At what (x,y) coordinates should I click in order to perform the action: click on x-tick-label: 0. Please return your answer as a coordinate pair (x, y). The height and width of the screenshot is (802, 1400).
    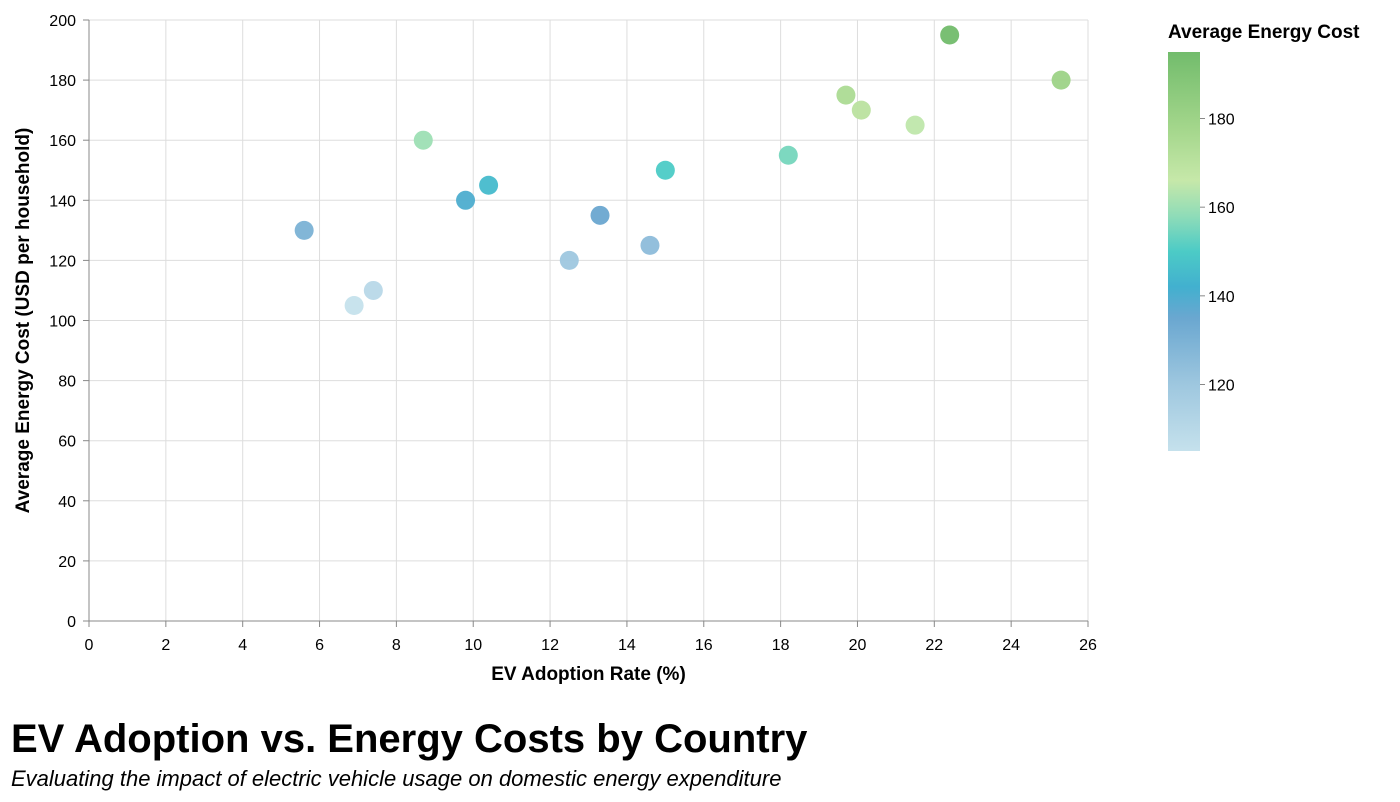
    Looking at the image, I should click on (89, 645).